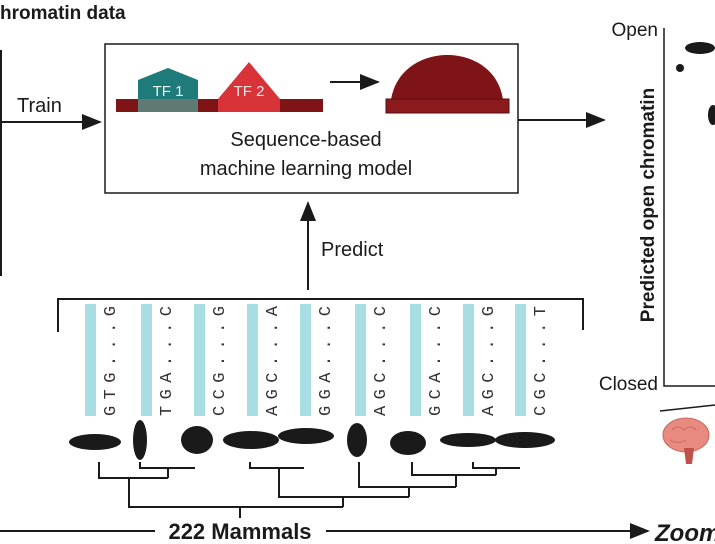 Image resolution: width=715 pixels, height=544 pixels. I want to click on data-point, so click(680, 68).